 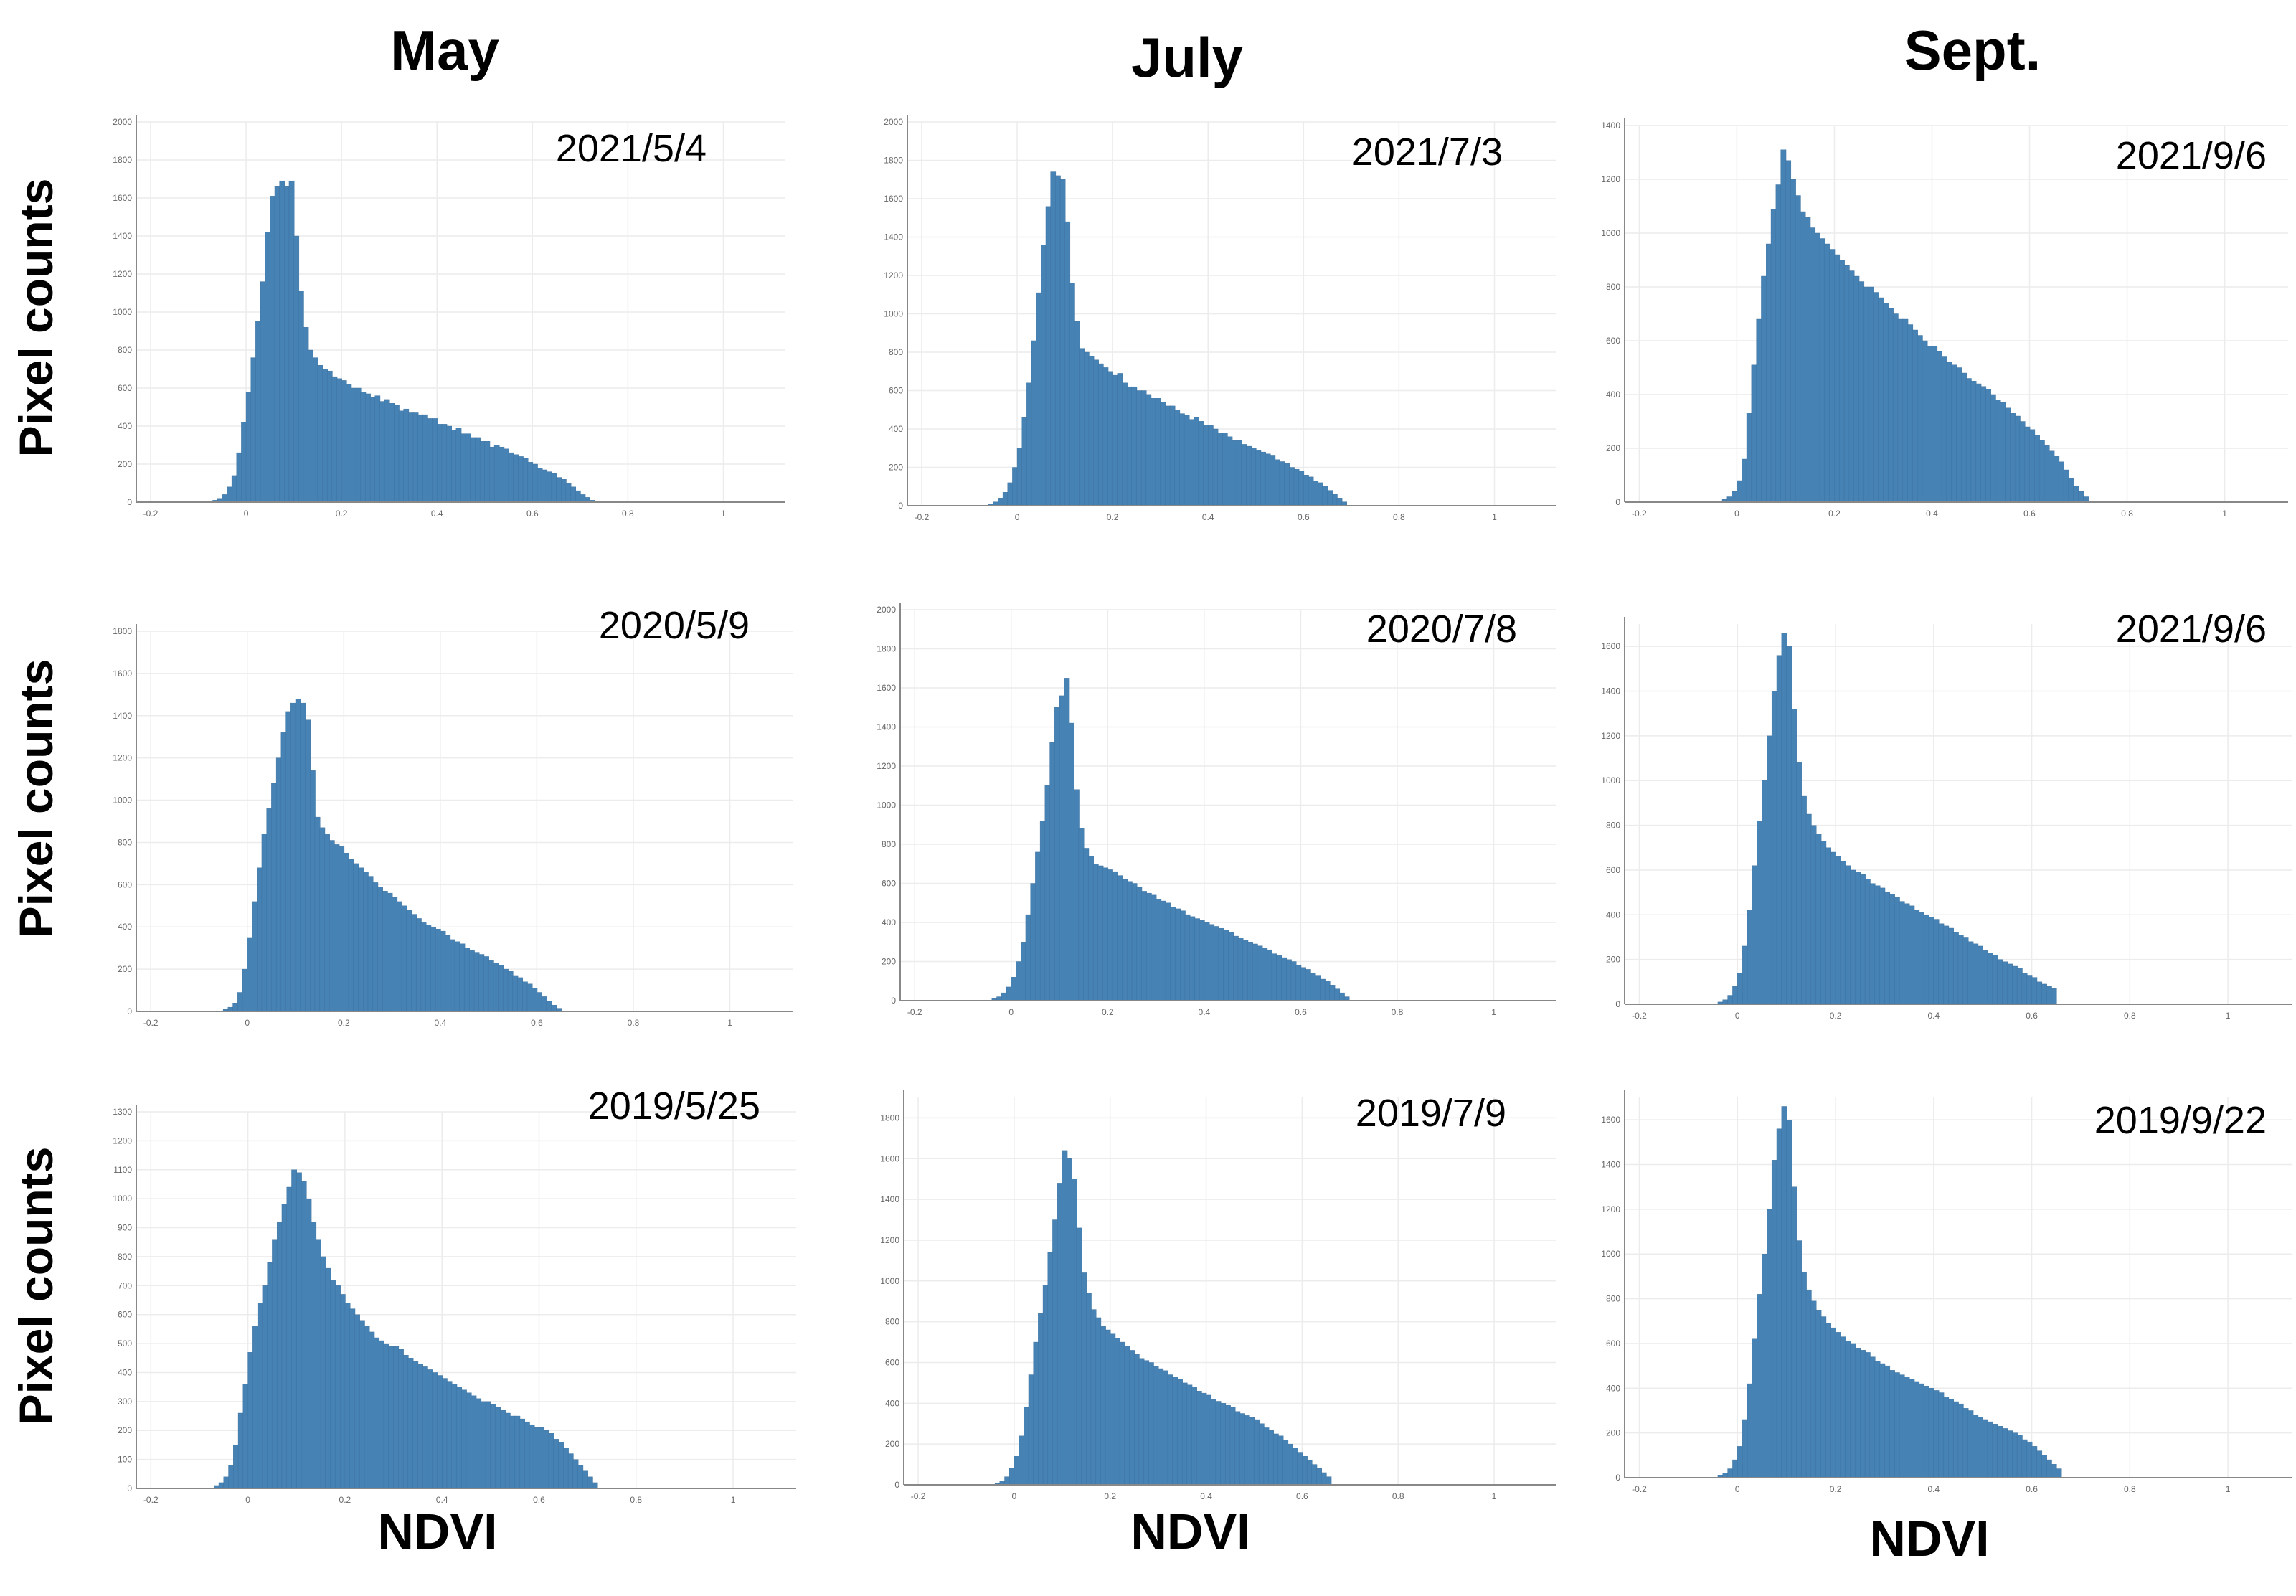 What do you see at coordinates (1929, 1539) in the screenshot?
I see `x-label-ndvi-3: NDVI` at bounding box center [1929, 1539].